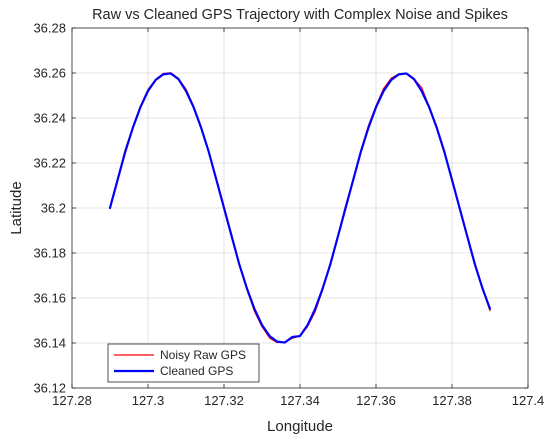 This screenshot has width=550, height=438. Describe the element at coordinates (49, 118) in the screenshot. I see `y-tick-label: 36.24` at that location.